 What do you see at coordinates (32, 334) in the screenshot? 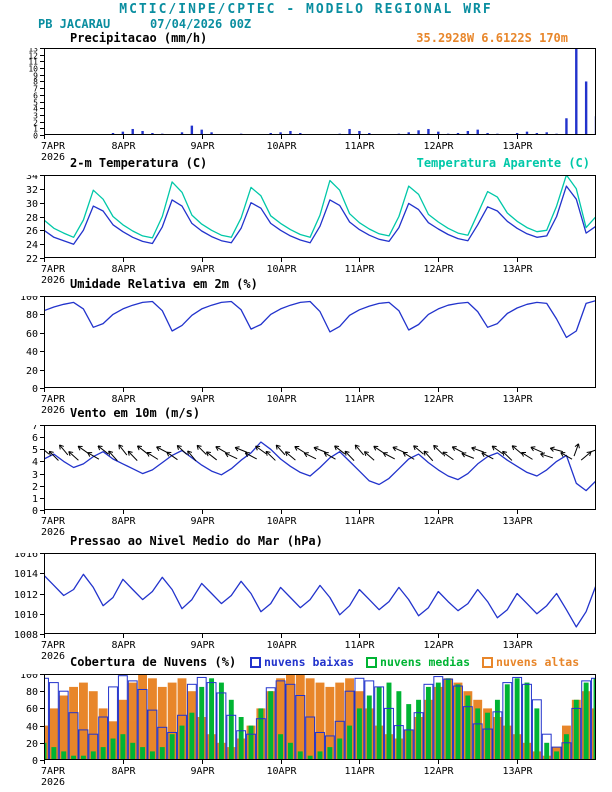
I see `svg-text: 60` at bounding box center [32, 334].